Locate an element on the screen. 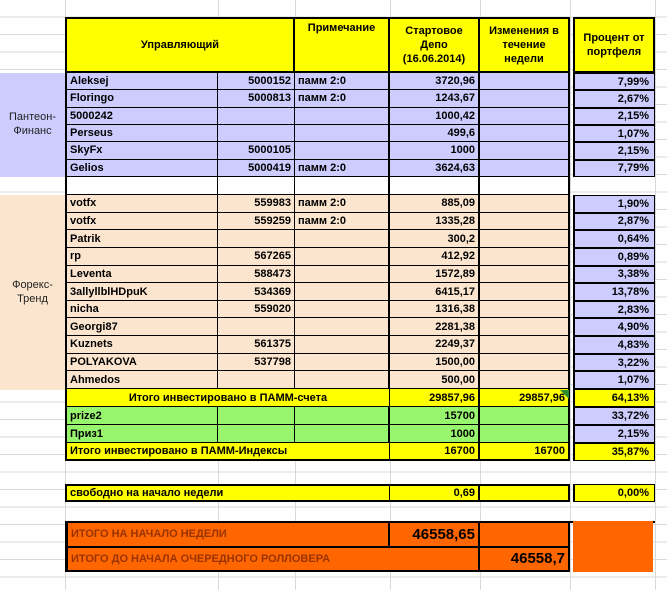 The image size is (667, 590). manager-name-cell: nicha is located at coordinates (141, 309).